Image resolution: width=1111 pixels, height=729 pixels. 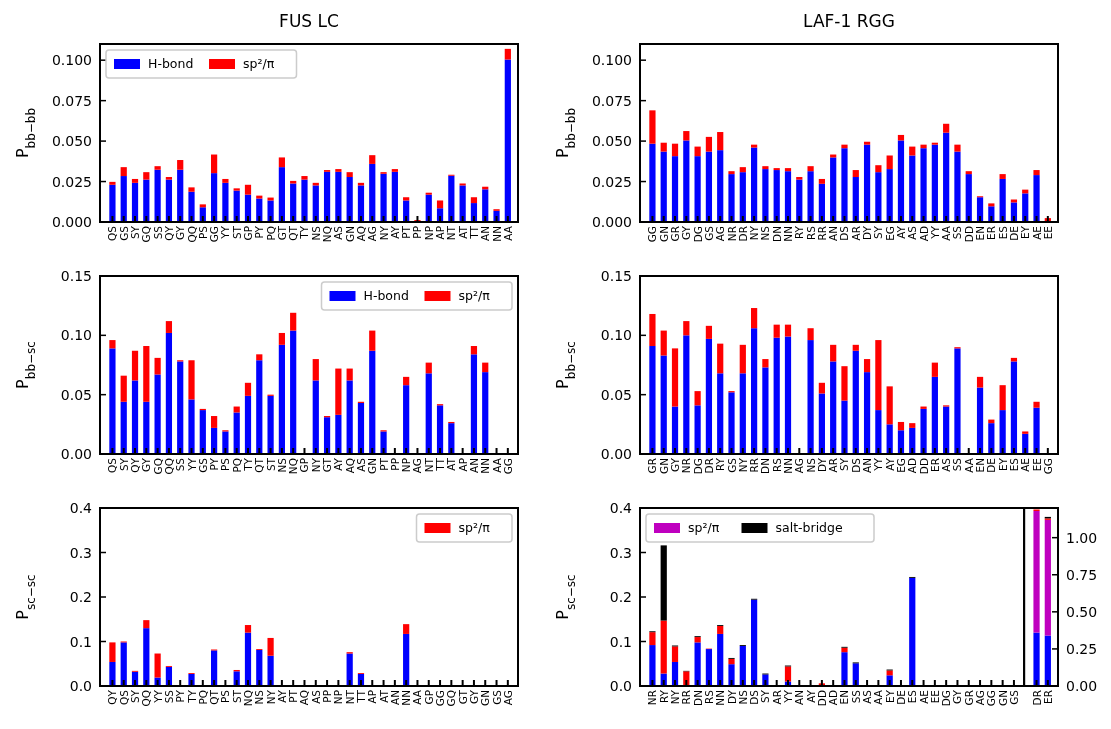 What do you see at coordinates (304, 232) in the screenshot?
I see `x-tick-label: TY` at bounding box center [304, 232].